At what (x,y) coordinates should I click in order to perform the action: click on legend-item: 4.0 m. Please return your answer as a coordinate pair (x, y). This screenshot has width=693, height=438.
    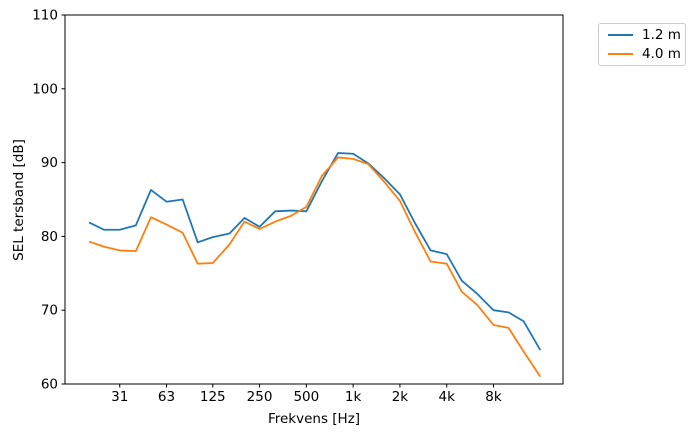
    Looking at the image, I should click on (644, 55).